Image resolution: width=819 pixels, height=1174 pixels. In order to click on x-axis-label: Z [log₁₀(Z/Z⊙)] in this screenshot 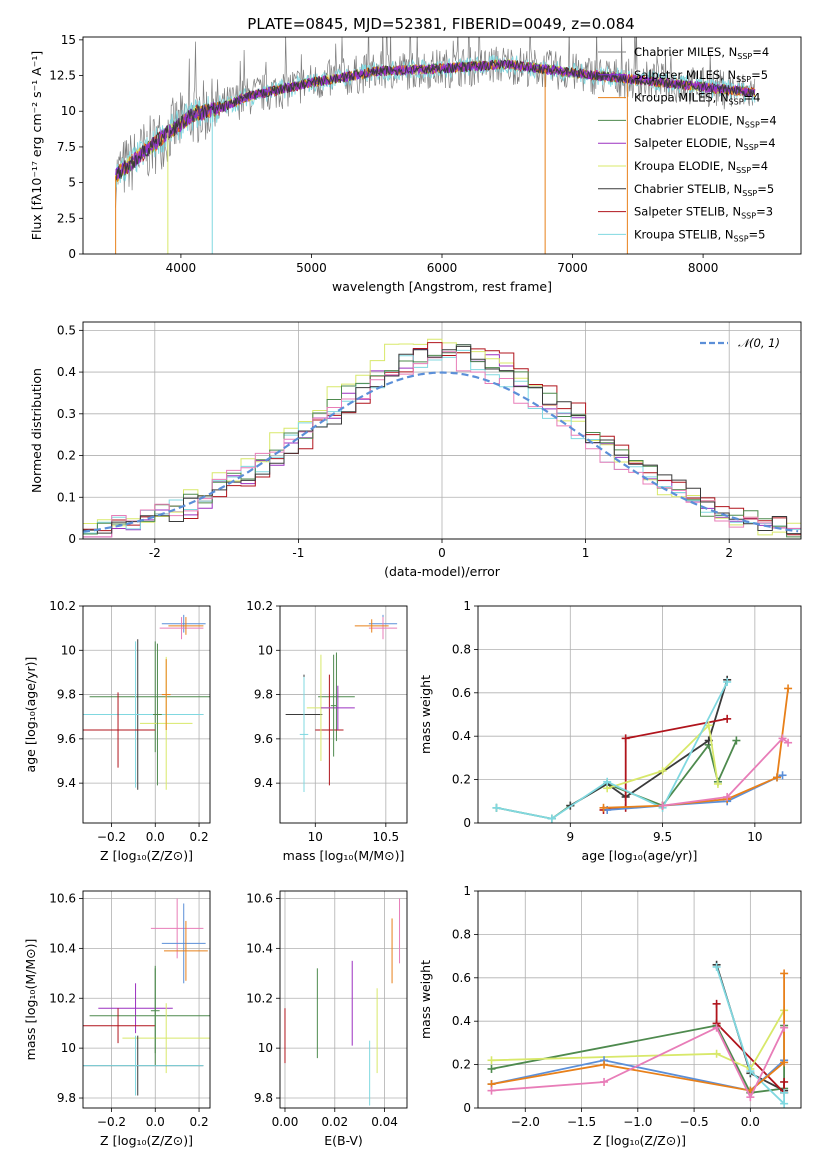, I will do `click(639, 1140)`.